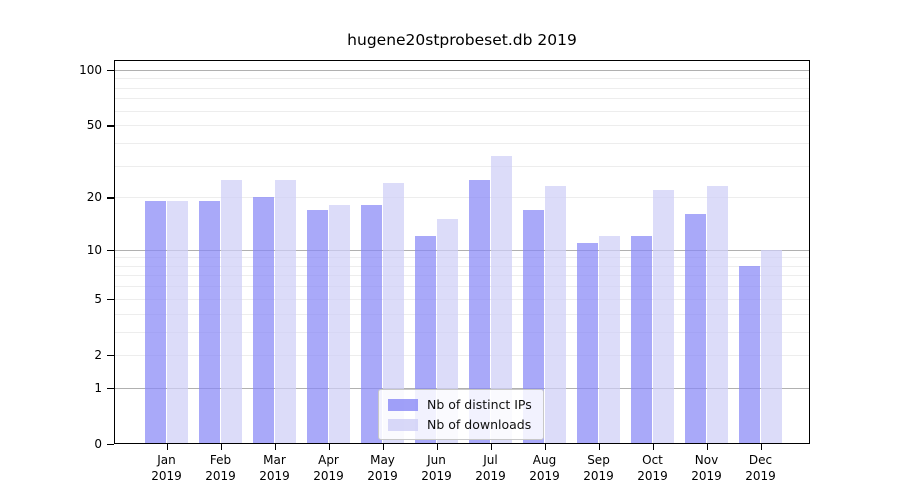  I want to click on bar-nov-distinct-ips, so click(695, 329).